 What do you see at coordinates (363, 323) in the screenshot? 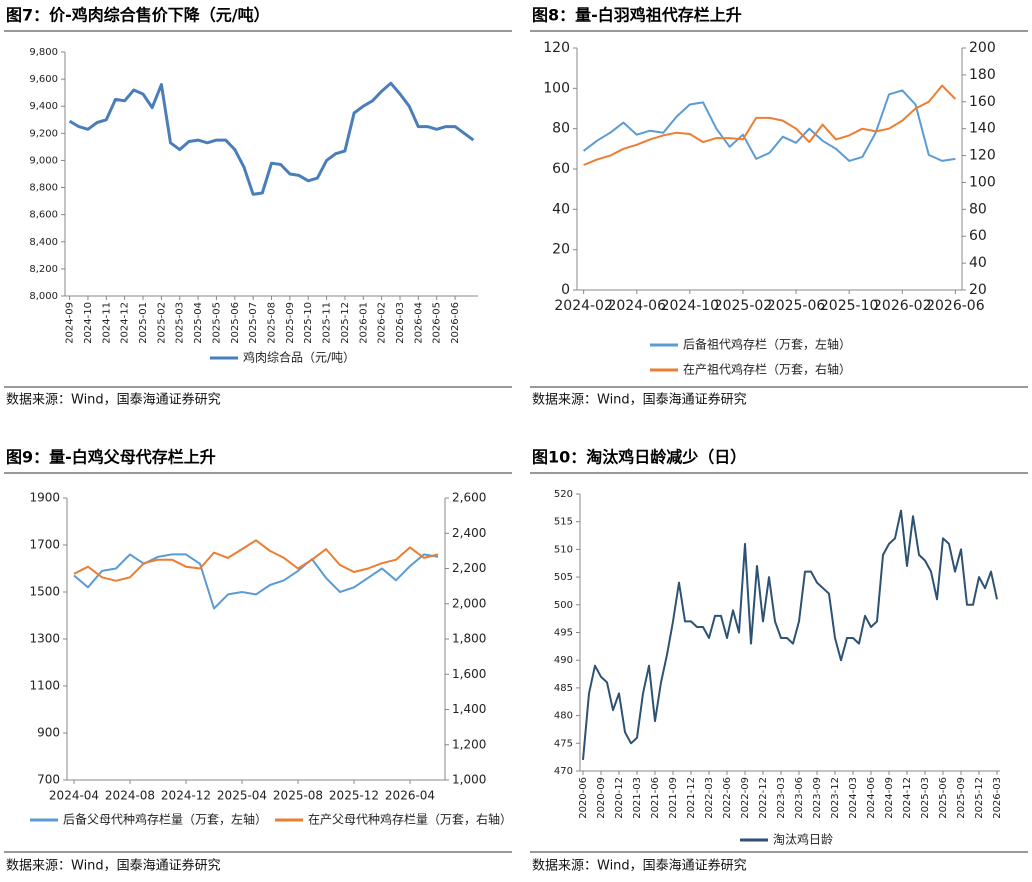
I see `x-tick-label: 2026-01` at bounding box center [363, 323].